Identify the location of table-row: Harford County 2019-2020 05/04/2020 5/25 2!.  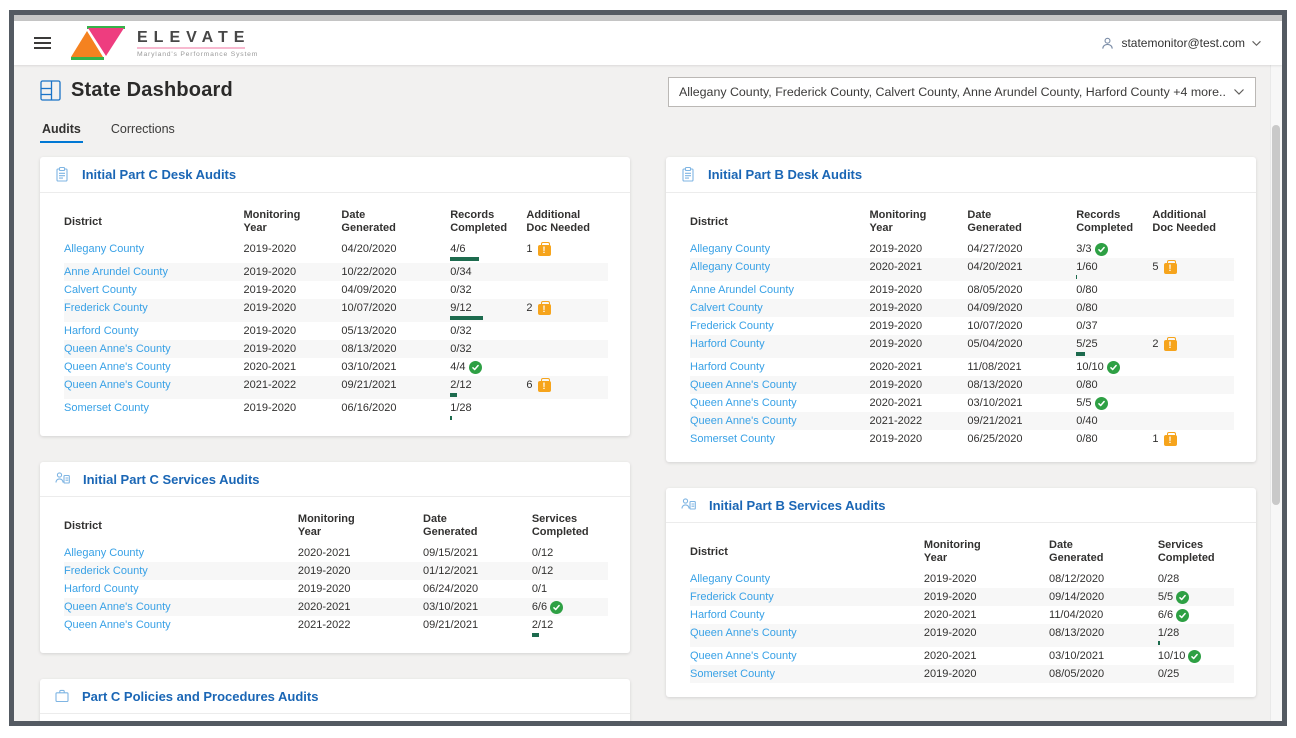
(962, 346).